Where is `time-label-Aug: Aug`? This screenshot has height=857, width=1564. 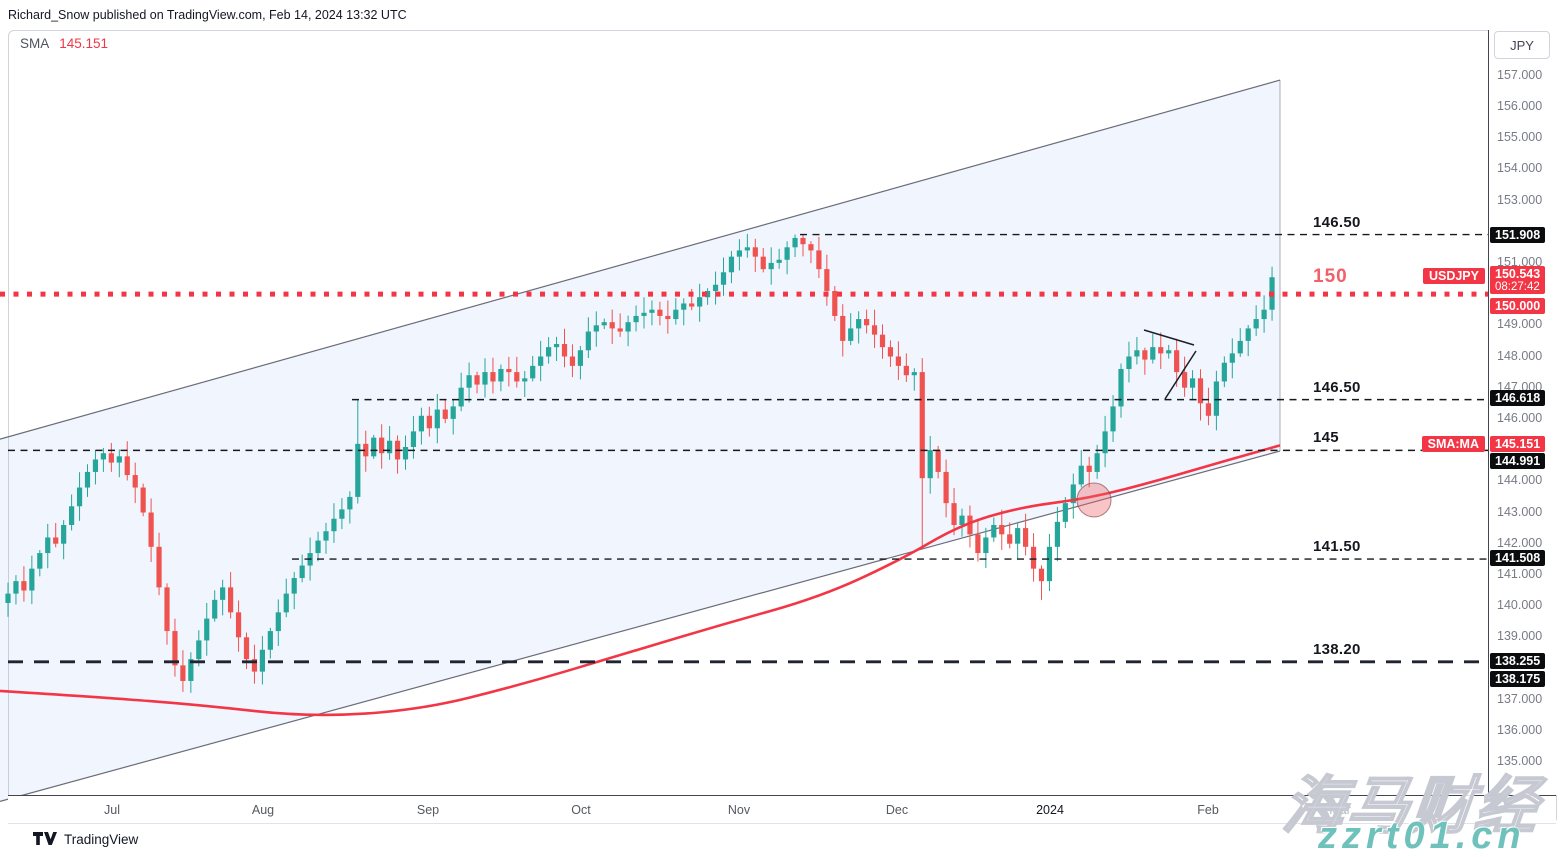 time-label-Aug: Aug is located at coordinates (263, 810).